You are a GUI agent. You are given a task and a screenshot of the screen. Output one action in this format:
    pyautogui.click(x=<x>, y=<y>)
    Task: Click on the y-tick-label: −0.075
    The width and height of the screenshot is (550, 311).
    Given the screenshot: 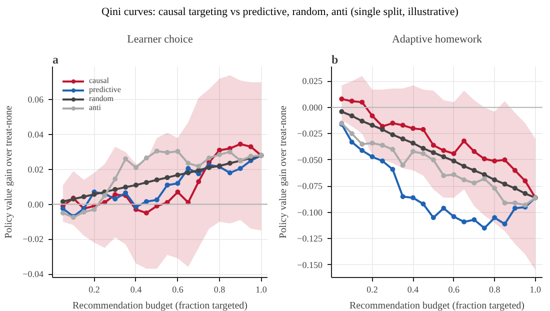 What is the action you would take?
    pyautogui.click(x=310, y=186)
    